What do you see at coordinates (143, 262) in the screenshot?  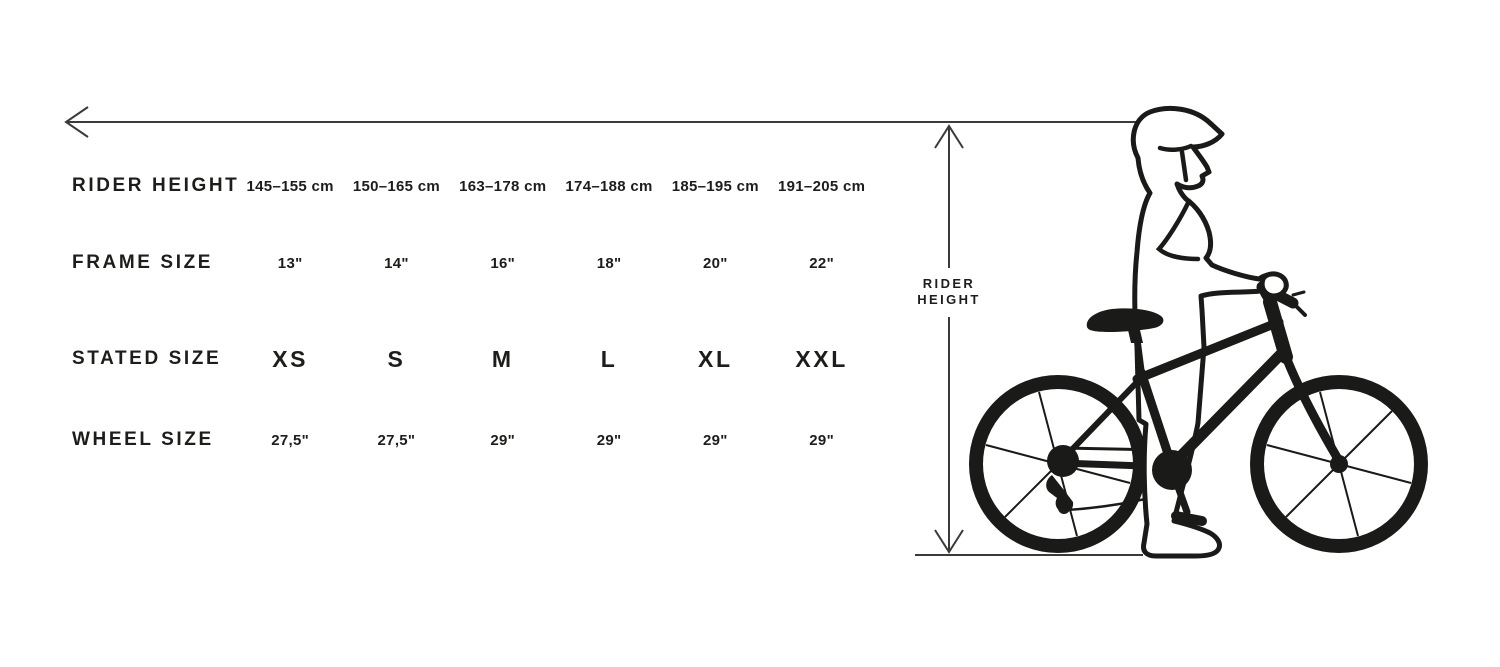 I see `row-label-frame-size: FRAME SIZE` at bounding box center [143, 262].